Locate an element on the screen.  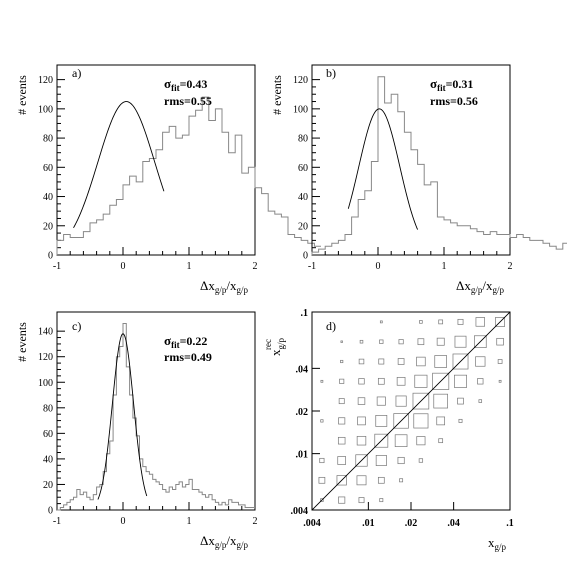
panel-b-gaussian-fit is located at coordinates (383, 169).